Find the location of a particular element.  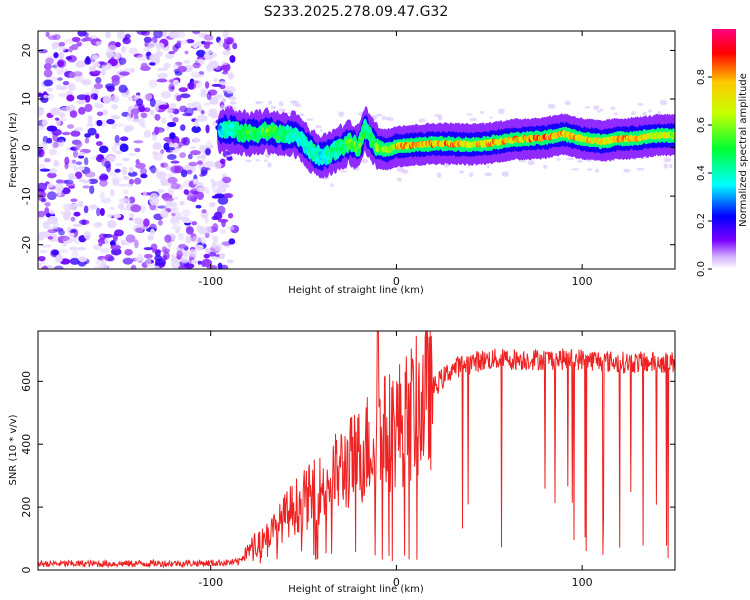

signal-ridge-layer is located at coordinates (446, 142).